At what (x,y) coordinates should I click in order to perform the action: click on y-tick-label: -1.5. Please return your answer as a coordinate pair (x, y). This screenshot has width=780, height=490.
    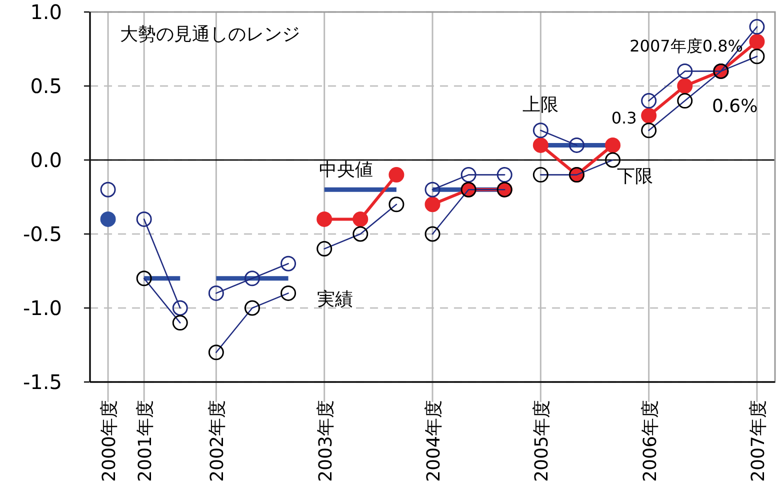
    Looking at the image, I should click on (42, 382).